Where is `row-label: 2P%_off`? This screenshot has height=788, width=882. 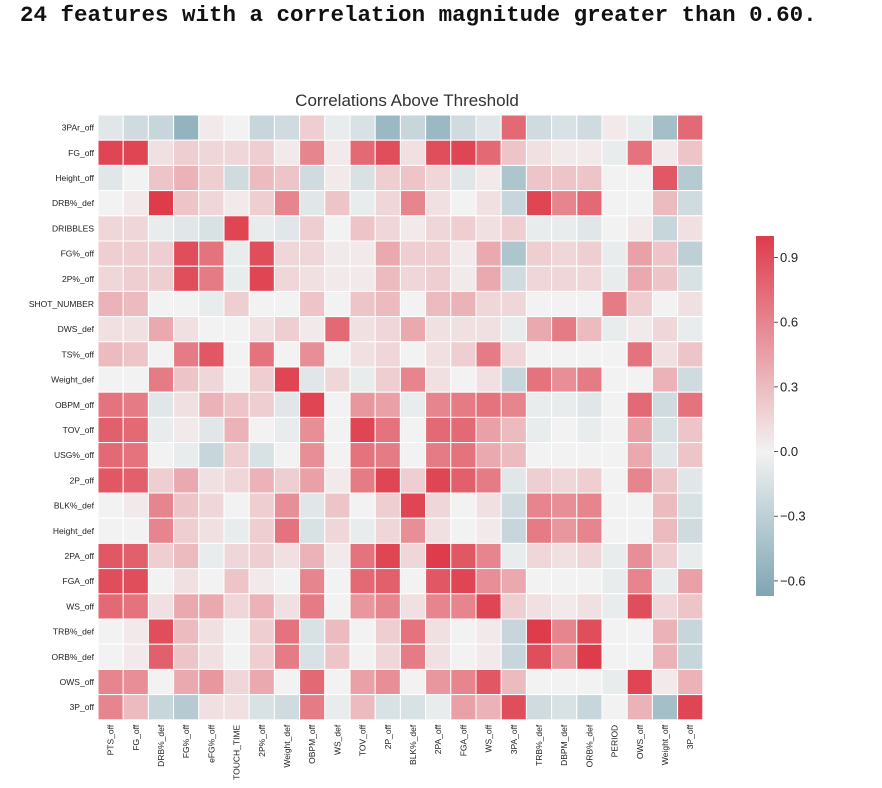
row-label: 2P%_off is located at coordinates (78, 279).